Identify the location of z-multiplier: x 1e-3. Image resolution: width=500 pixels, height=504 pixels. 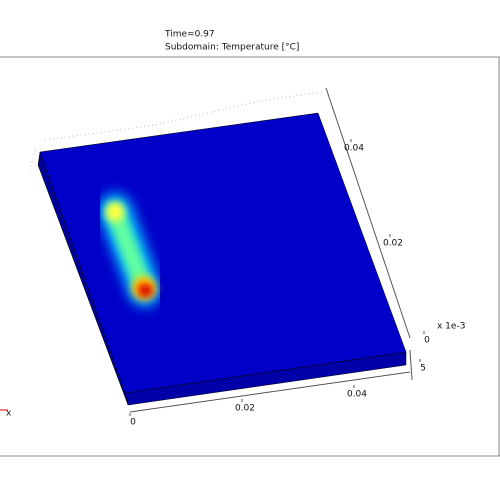
(451, 327).